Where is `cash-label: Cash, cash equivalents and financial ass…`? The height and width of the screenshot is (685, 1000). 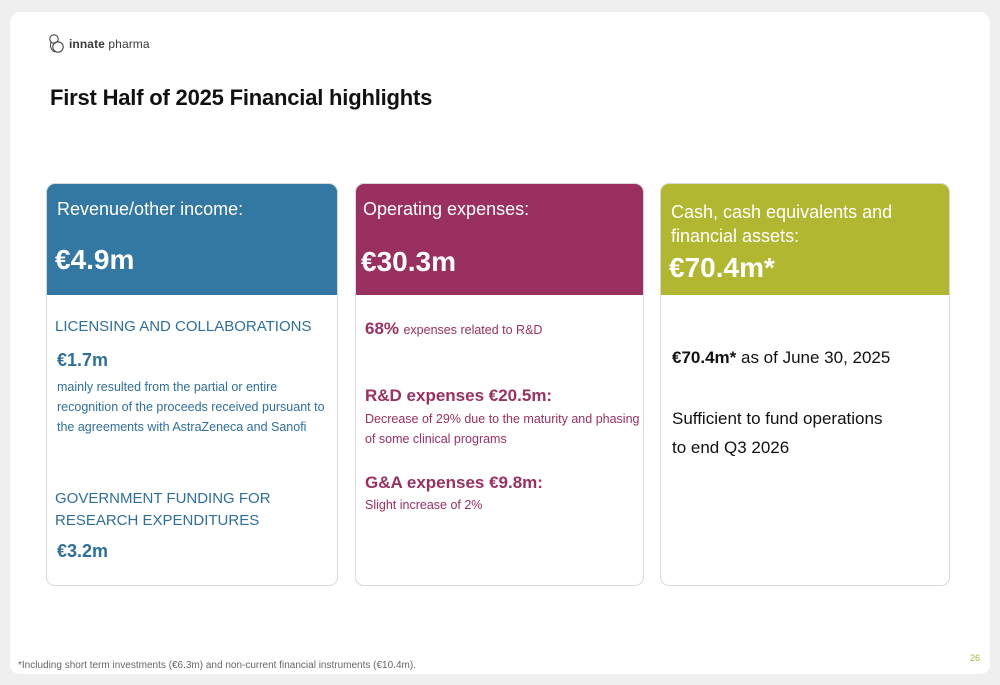 cash-label: Cash, cash equivalents and financial ass… is located at coordinates (782, 224).